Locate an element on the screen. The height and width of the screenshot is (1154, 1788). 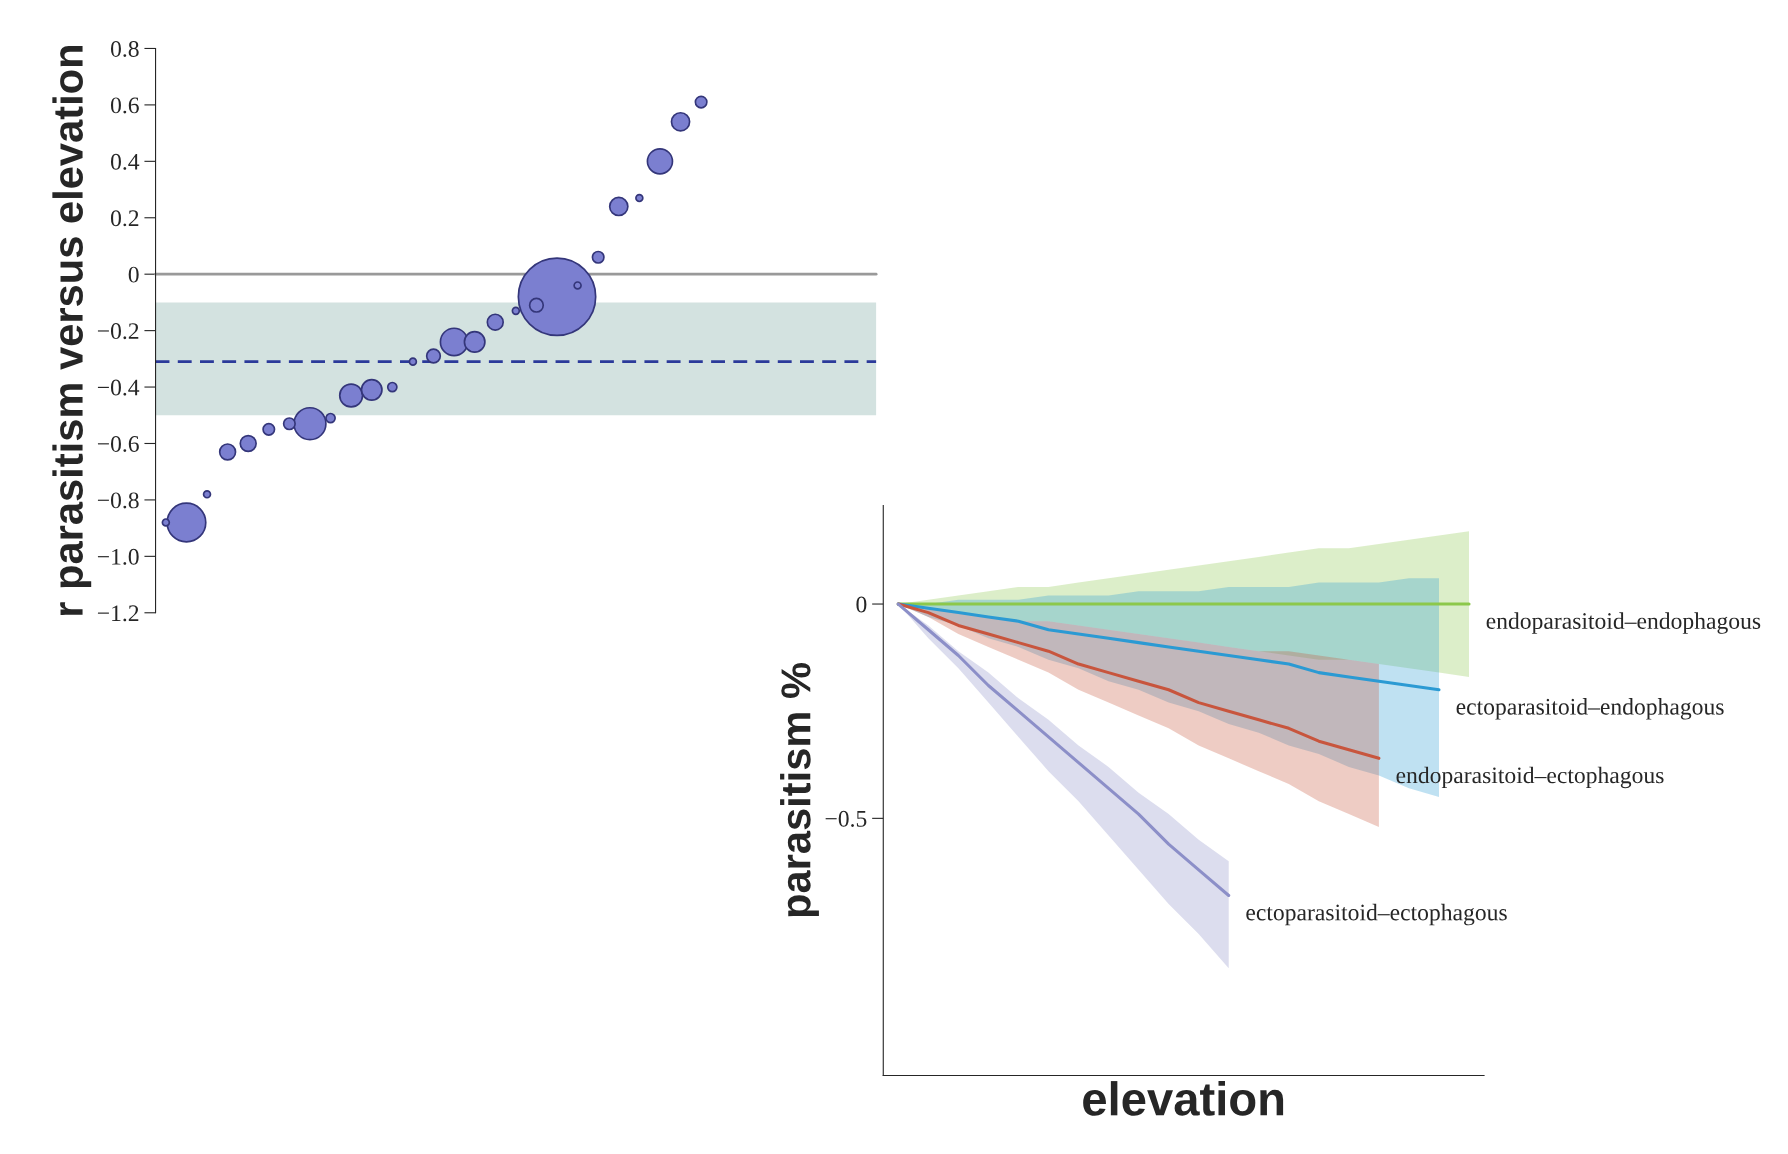
y-tick-label: −0.5 is located at coordinates (846, 818).